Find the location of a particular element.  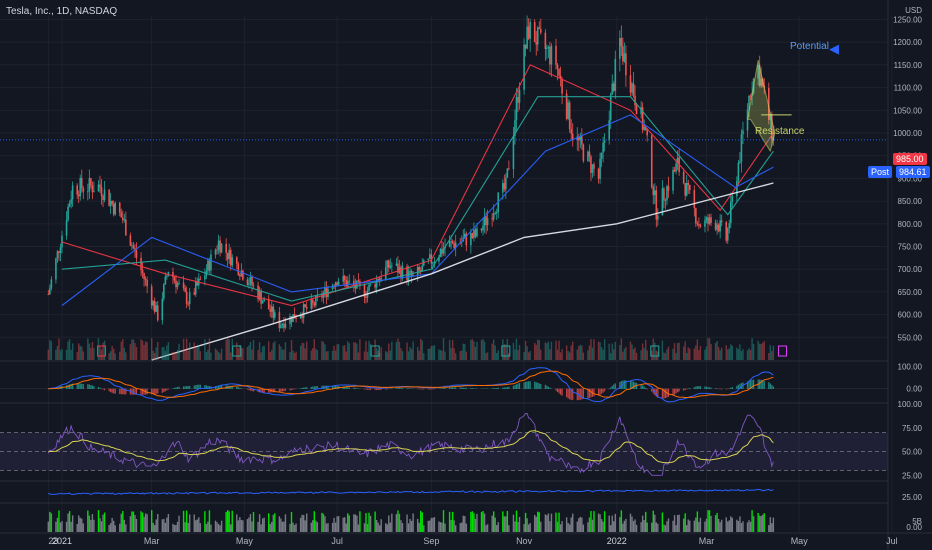

time-axis-tick: 2021 is located at coordinates (62, 541).